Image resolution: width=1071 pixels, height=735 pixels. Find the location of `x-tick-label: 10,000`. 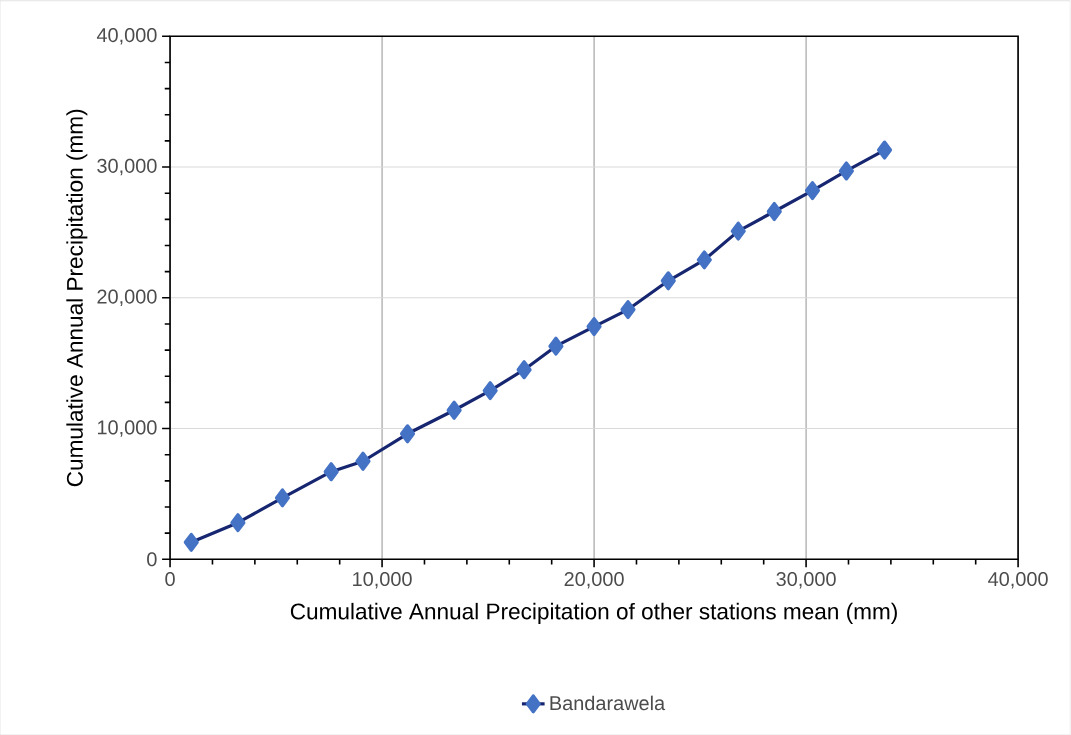

x-tick-label: 10,000 is located at coordinates (382, 580).